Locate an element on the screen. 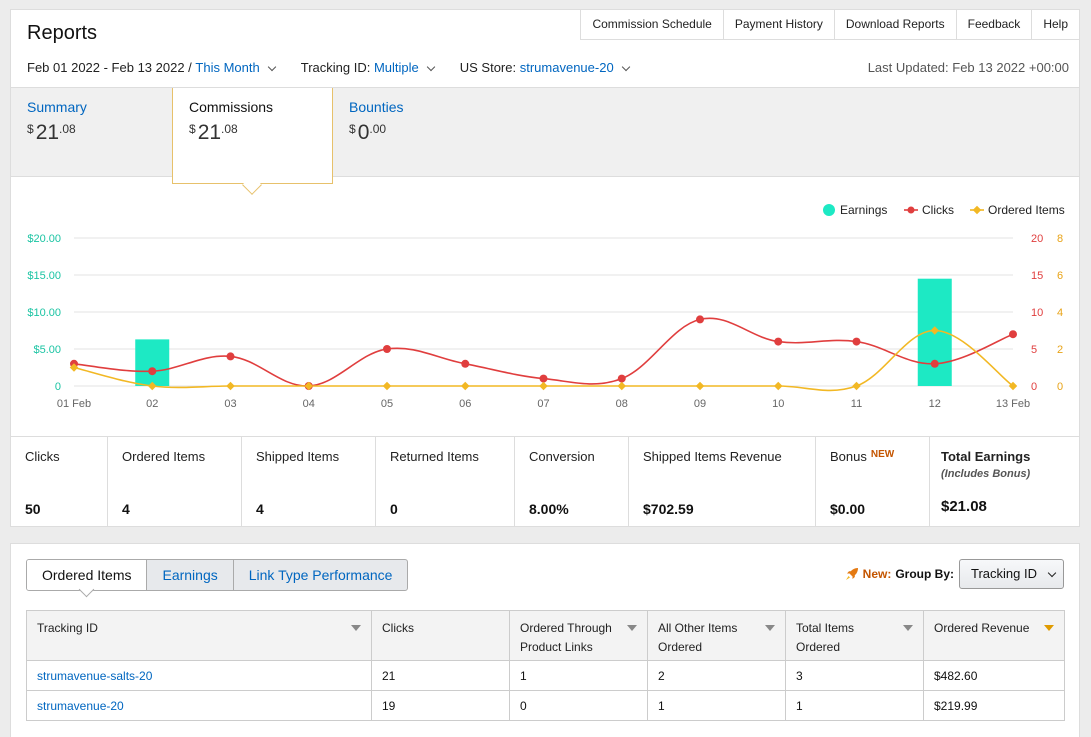  amount-whole: 21 is located at coordinates (209, 132).